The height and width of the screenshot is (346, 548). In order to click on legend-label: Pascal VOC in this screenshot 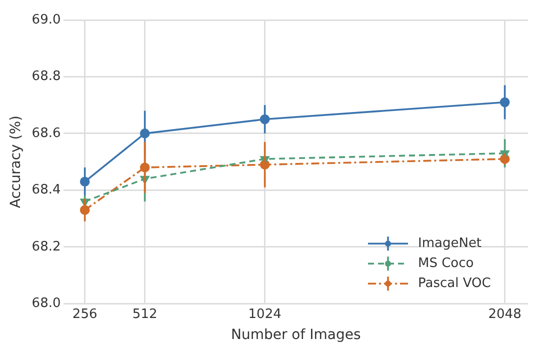, I will do `click(454, 283)`.